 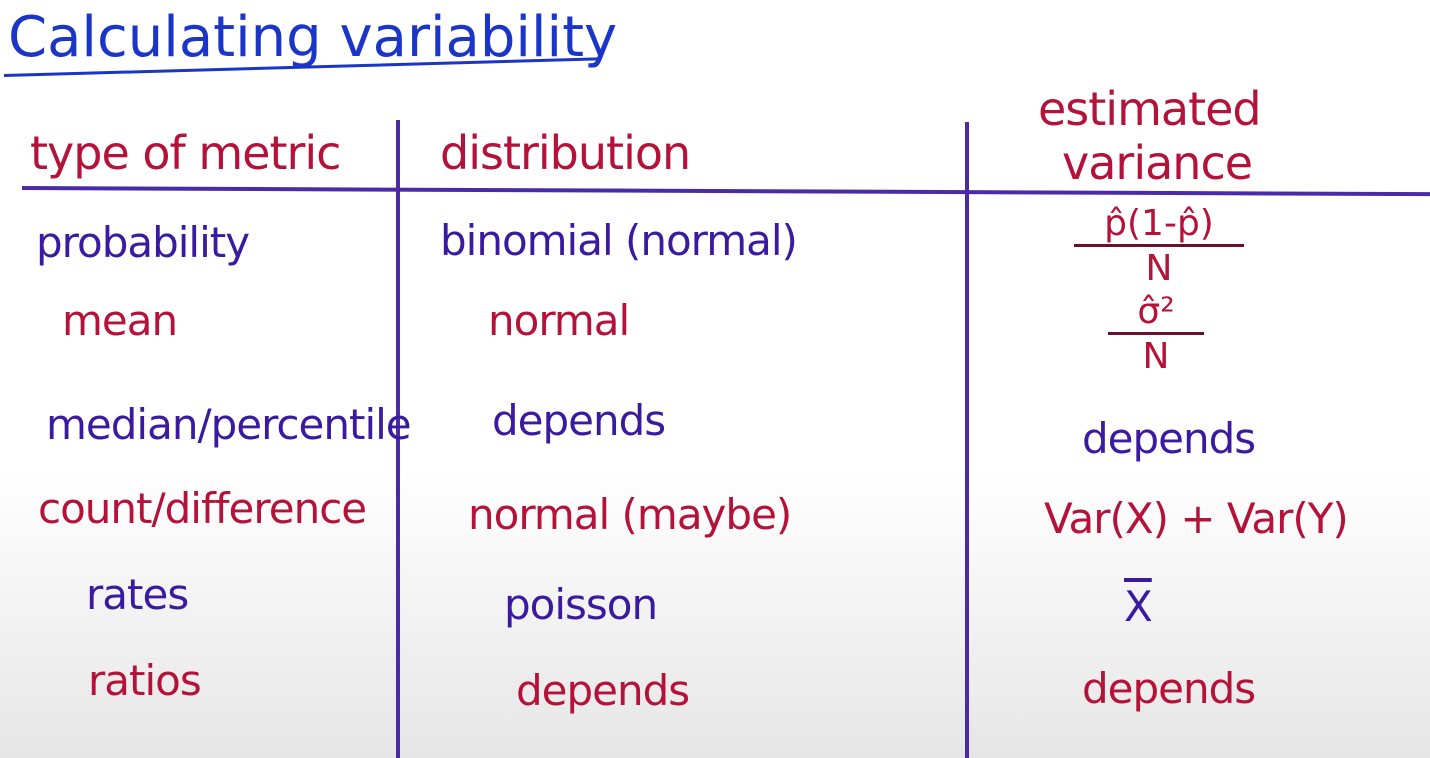 What do you see at coordinates (1169, 438) in the screenshot?
I see `row-variance-depends: depends` at bounding box center [1169, 438].